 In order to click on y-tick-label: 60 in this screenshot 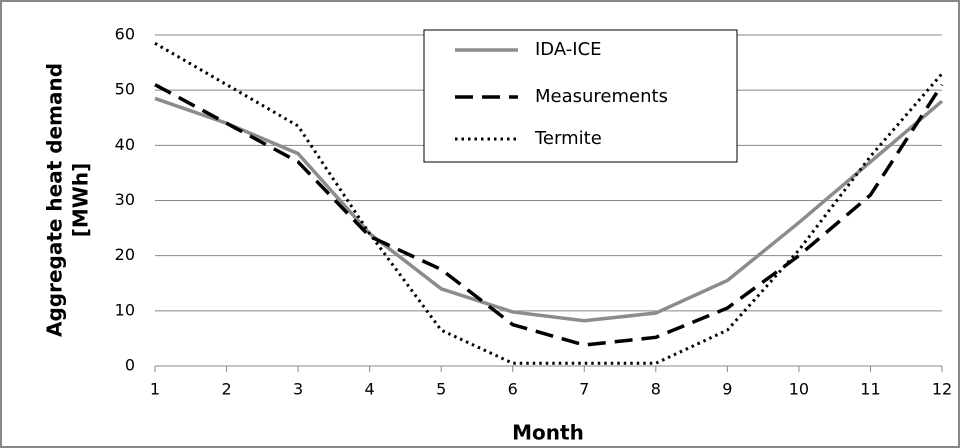, I will do `click(125, 34)`.